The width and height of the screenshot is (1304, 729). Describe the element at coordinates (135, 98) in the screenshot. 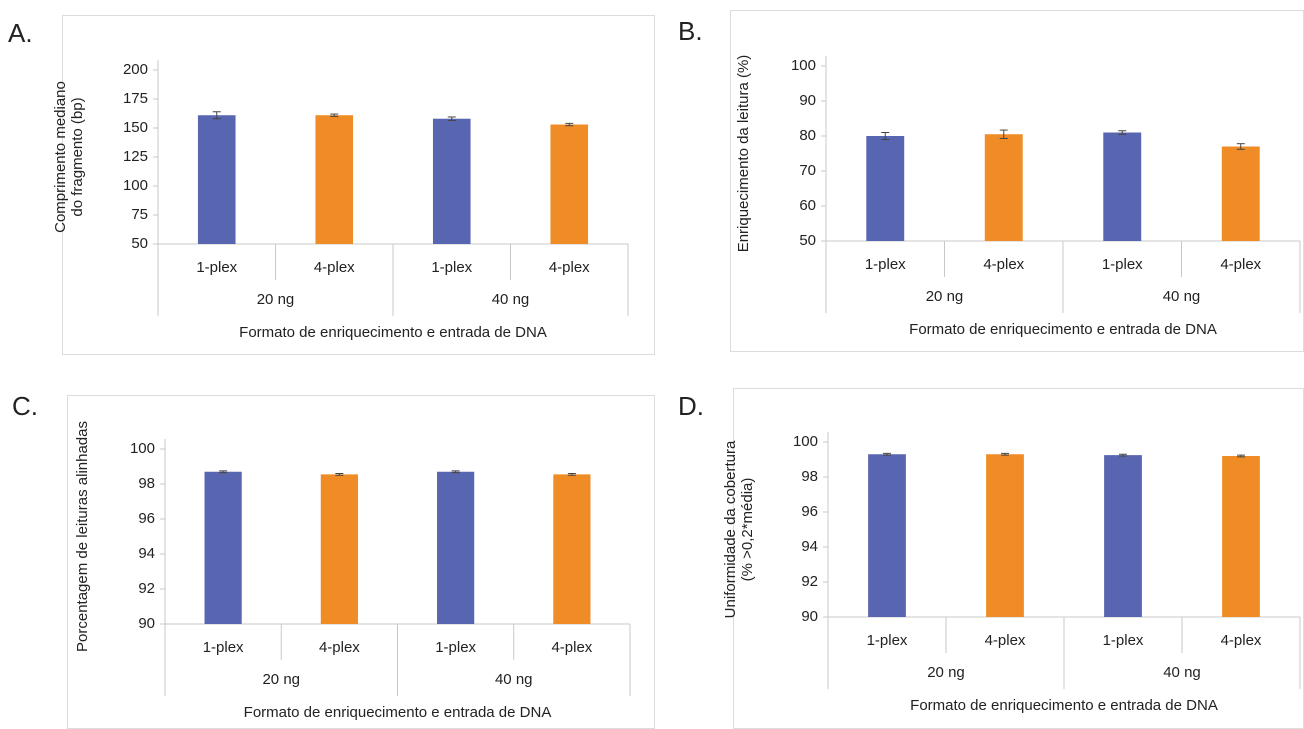

I see `y-tick-label: 175` at that location.